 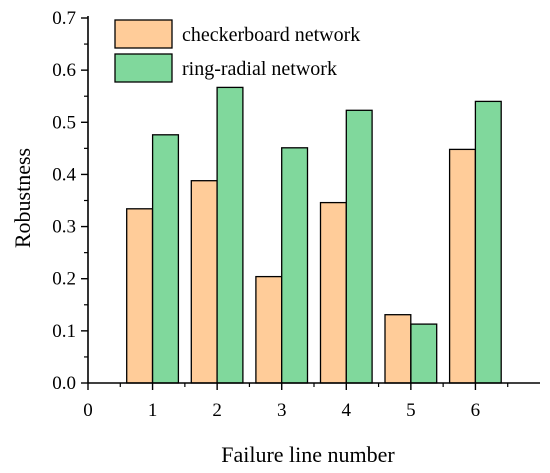 I want to click on legend: checkerboard network ring-radial network, so click(x=237, y=51).